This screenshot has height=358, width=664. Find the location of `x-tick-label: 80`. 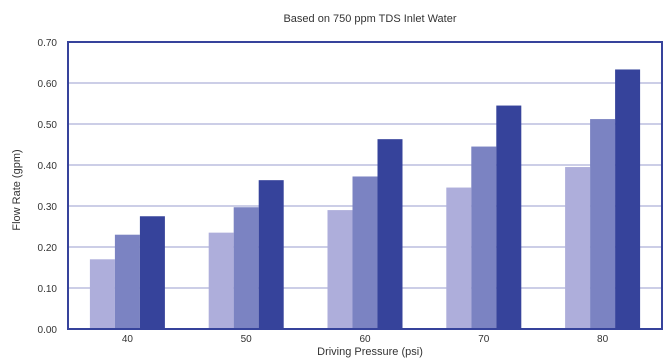

x-tick-label: 80 is located at coordinates (603, 339).